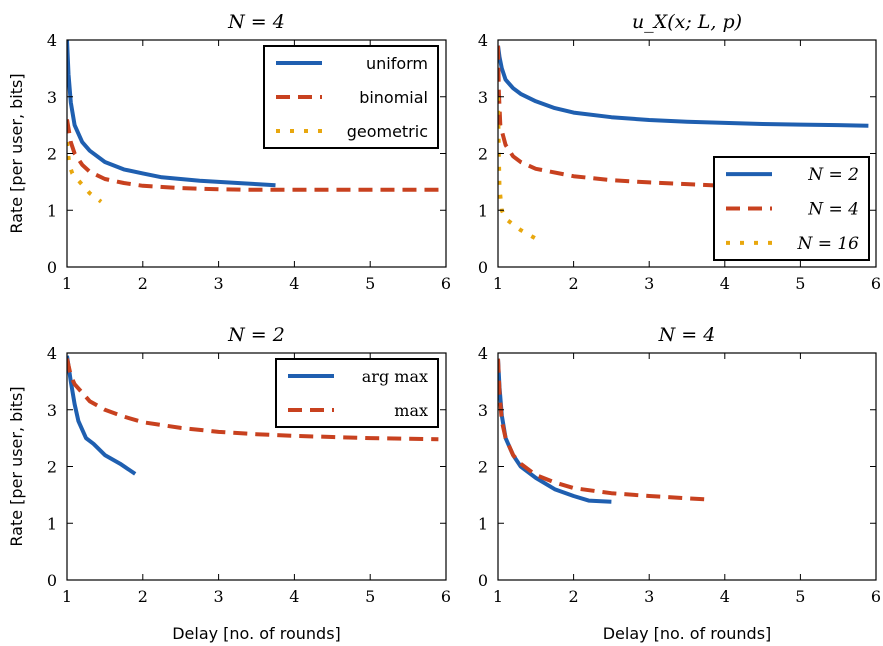 This screenshot has width=883, height=646. Describe the element at coordinates (411, 410) in the screenshot. I see `legend-label: max` at that location.